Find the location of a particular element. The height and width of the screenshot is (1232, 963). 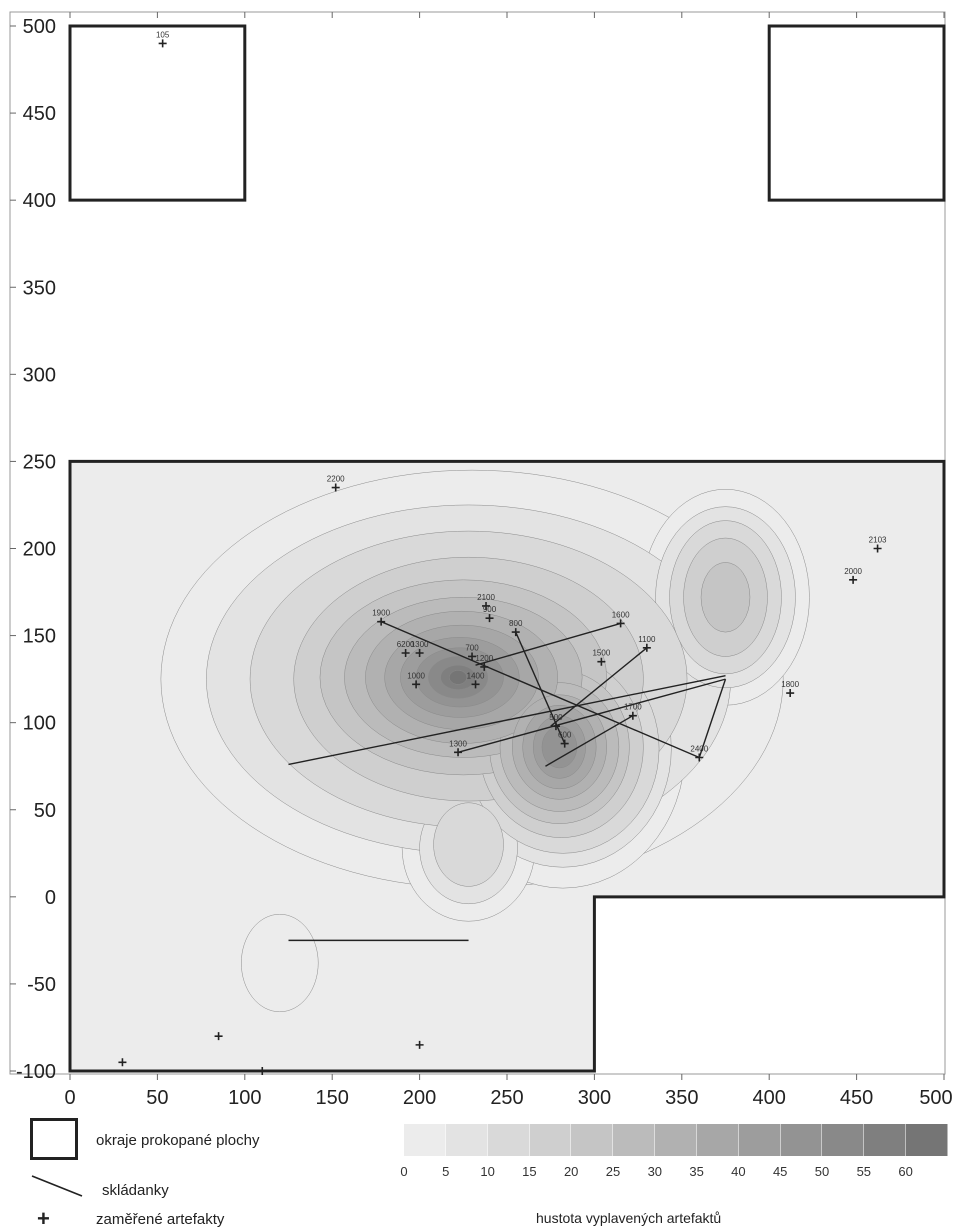

density-scale-ticks: 0 5 10 15 20 25 30 35 40 45 50 55 60 is located at coordinates (657, 1173).